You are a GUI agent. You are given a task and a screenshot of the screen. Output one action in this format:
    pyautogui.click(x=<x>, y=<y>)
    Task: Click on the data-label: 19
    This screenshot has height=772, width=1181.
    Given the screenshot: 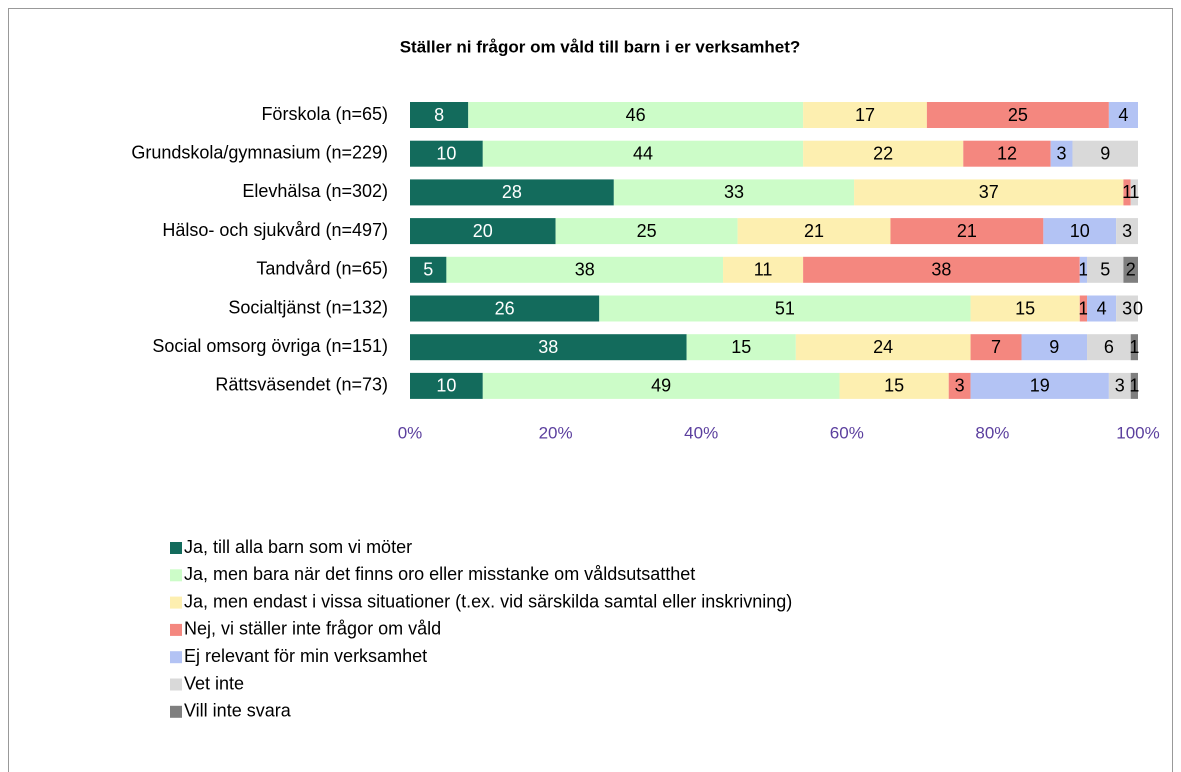 What is the action you would take?
    pyautogui.click(x=1040, y=386)
    